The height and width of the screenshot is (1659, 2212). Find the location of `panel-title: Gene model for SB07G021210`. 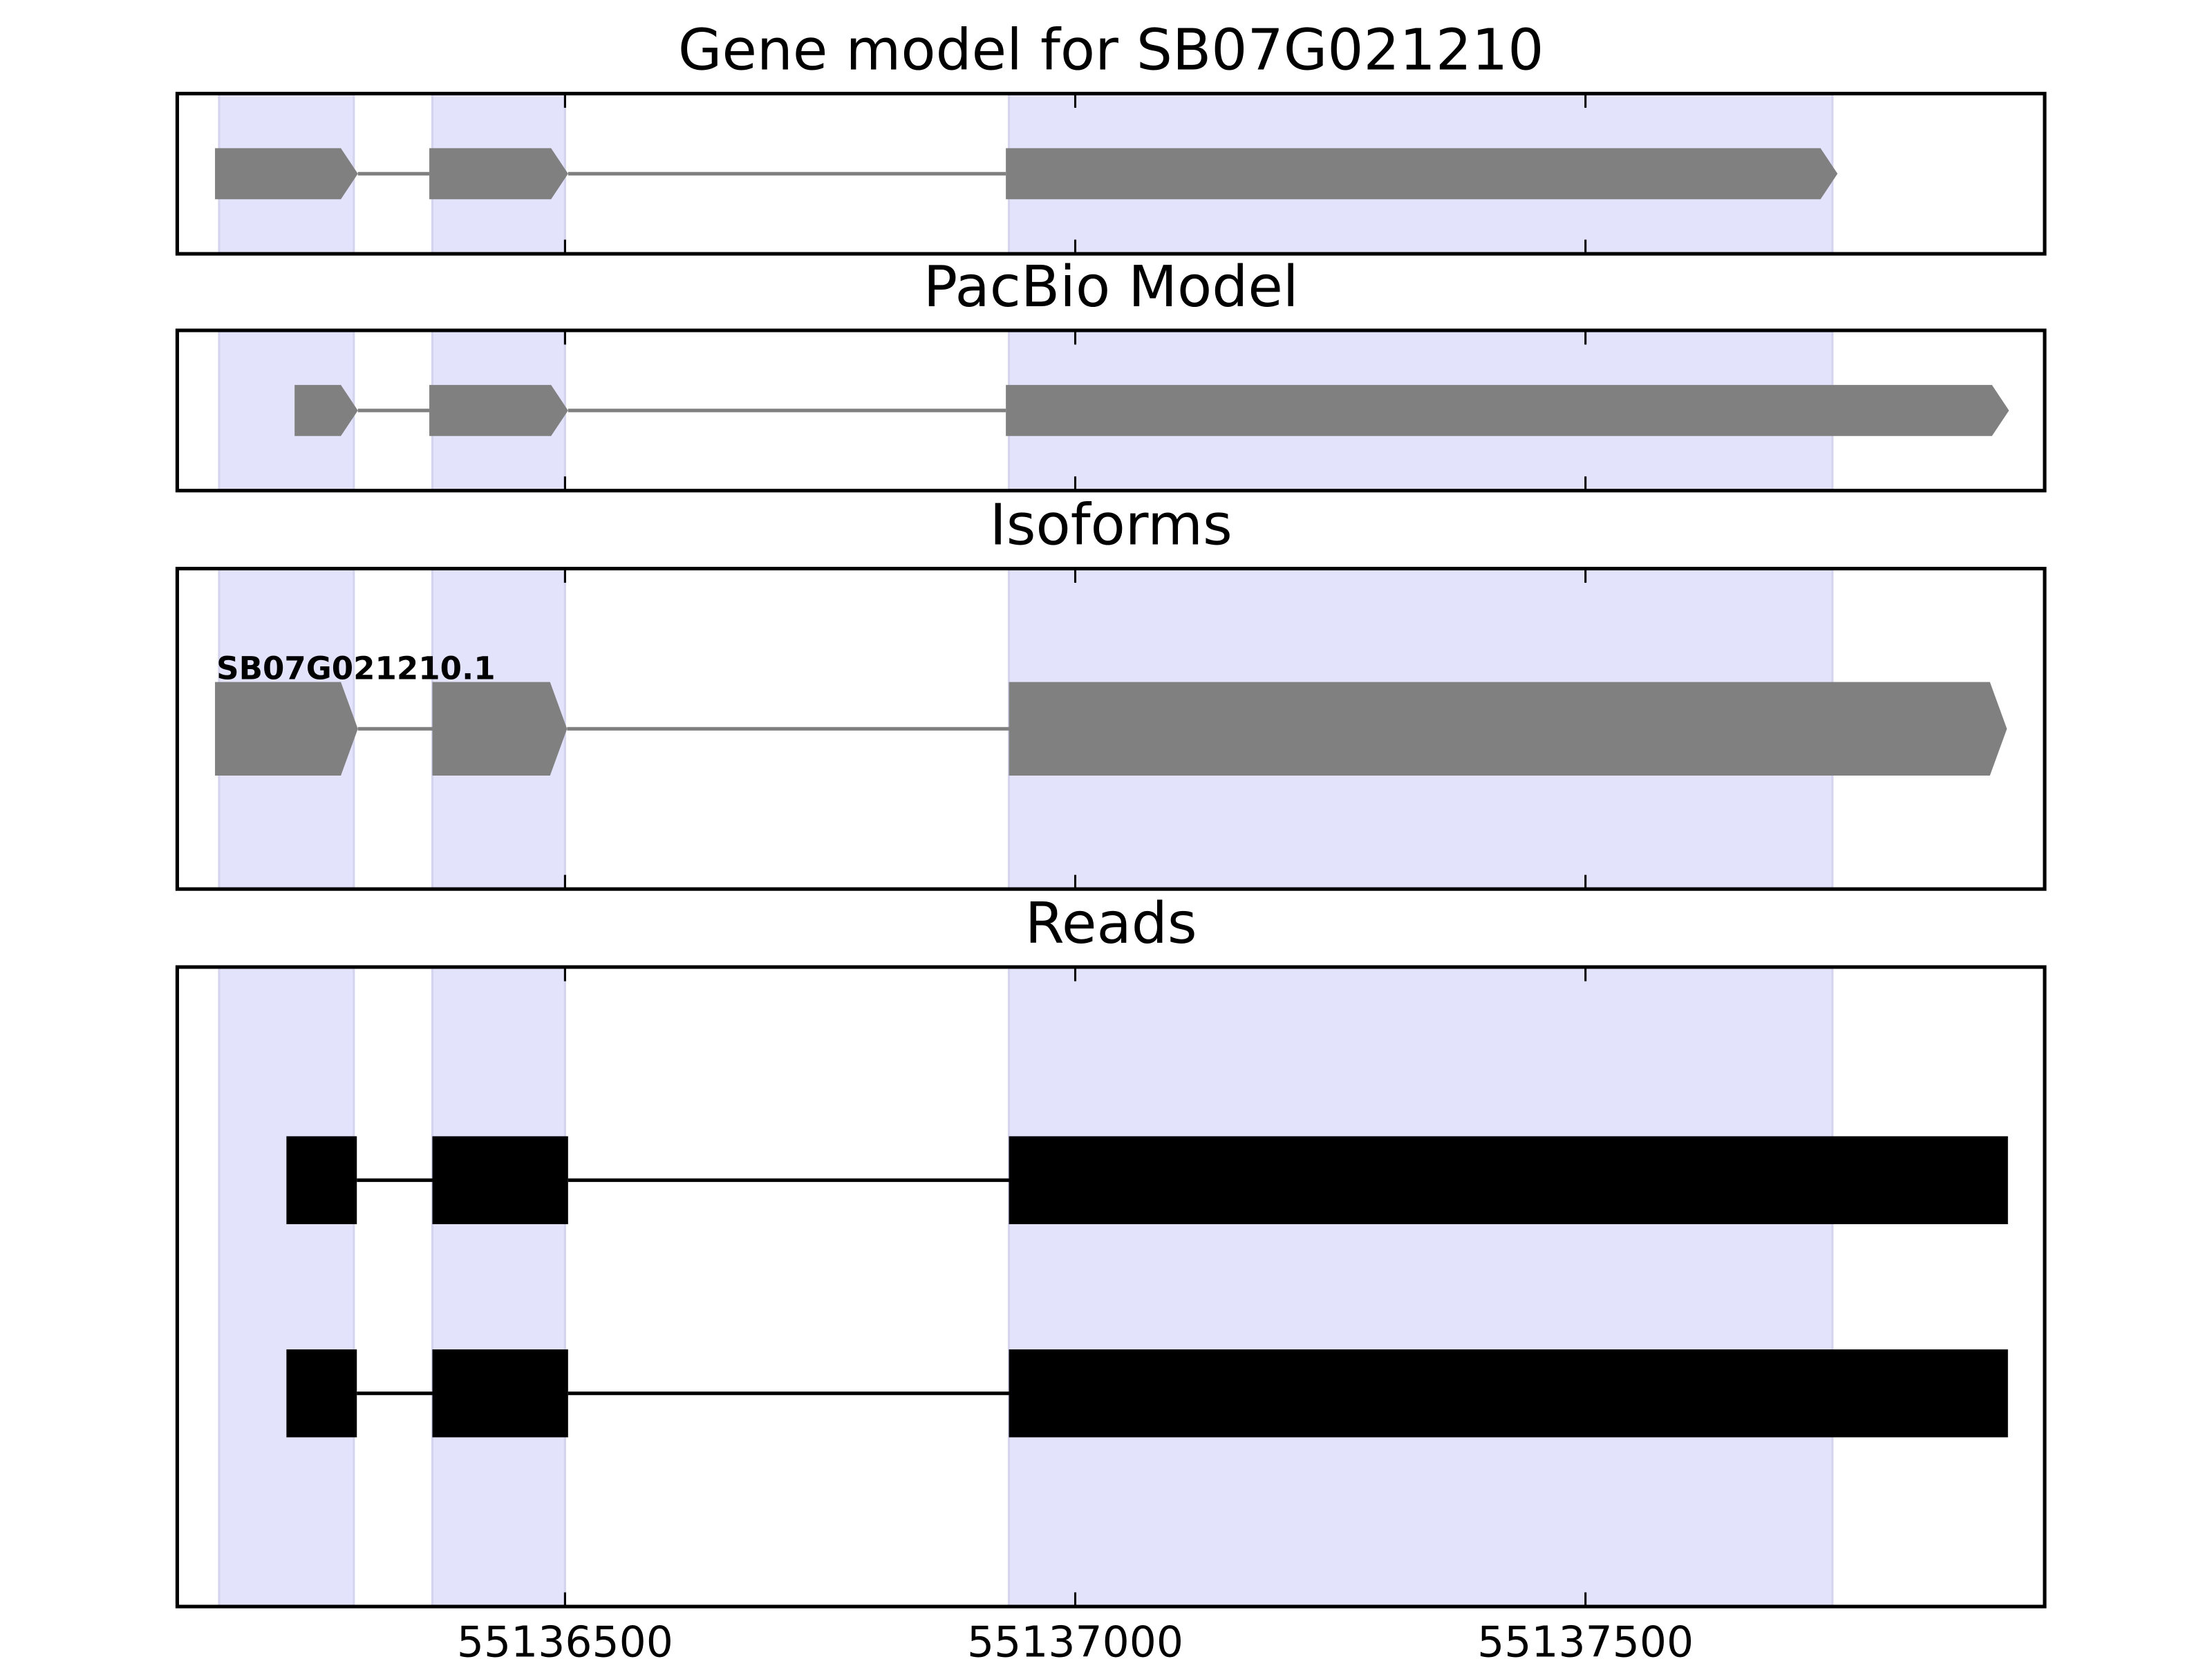

panel-title: Gene model for SB07G021210 is located at coordinates (1111, 50).